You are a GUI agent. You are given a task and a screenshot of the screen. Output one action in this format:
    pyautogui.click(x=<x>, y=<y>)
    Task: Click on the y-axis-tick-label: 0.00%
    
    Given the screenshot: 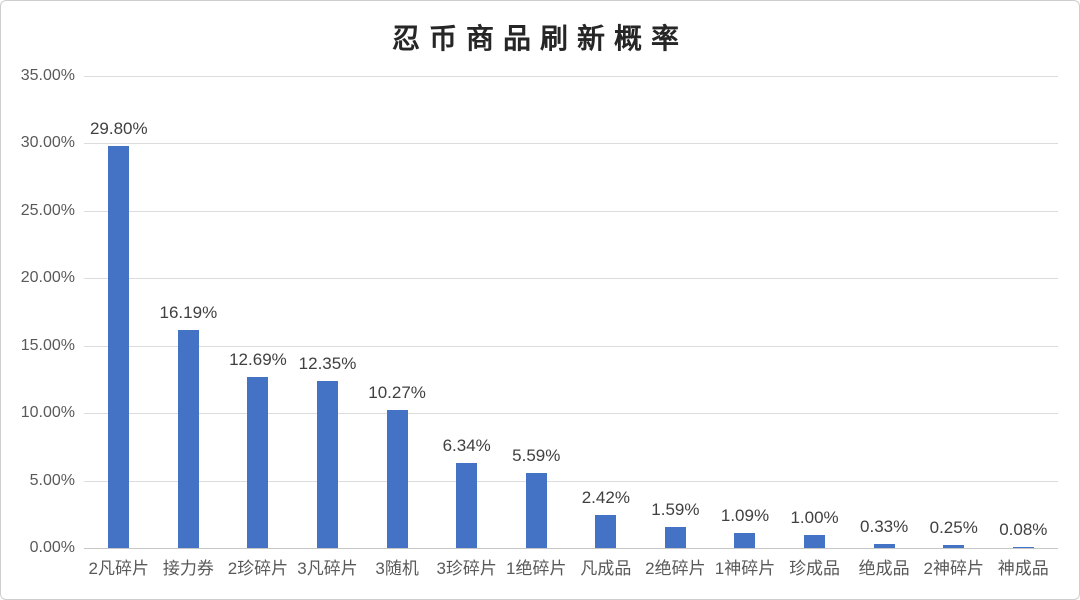 What is the action you would take?
    pyautogui.click(x=52, y=547)
    